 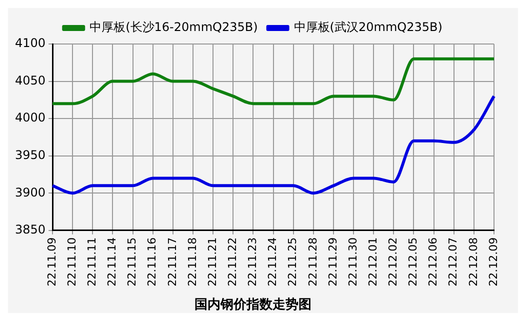 What do you see at coordinates (30, 43) in the screenshot?
I see `y-tick-label: 4100` at bounding box center [30, 43].